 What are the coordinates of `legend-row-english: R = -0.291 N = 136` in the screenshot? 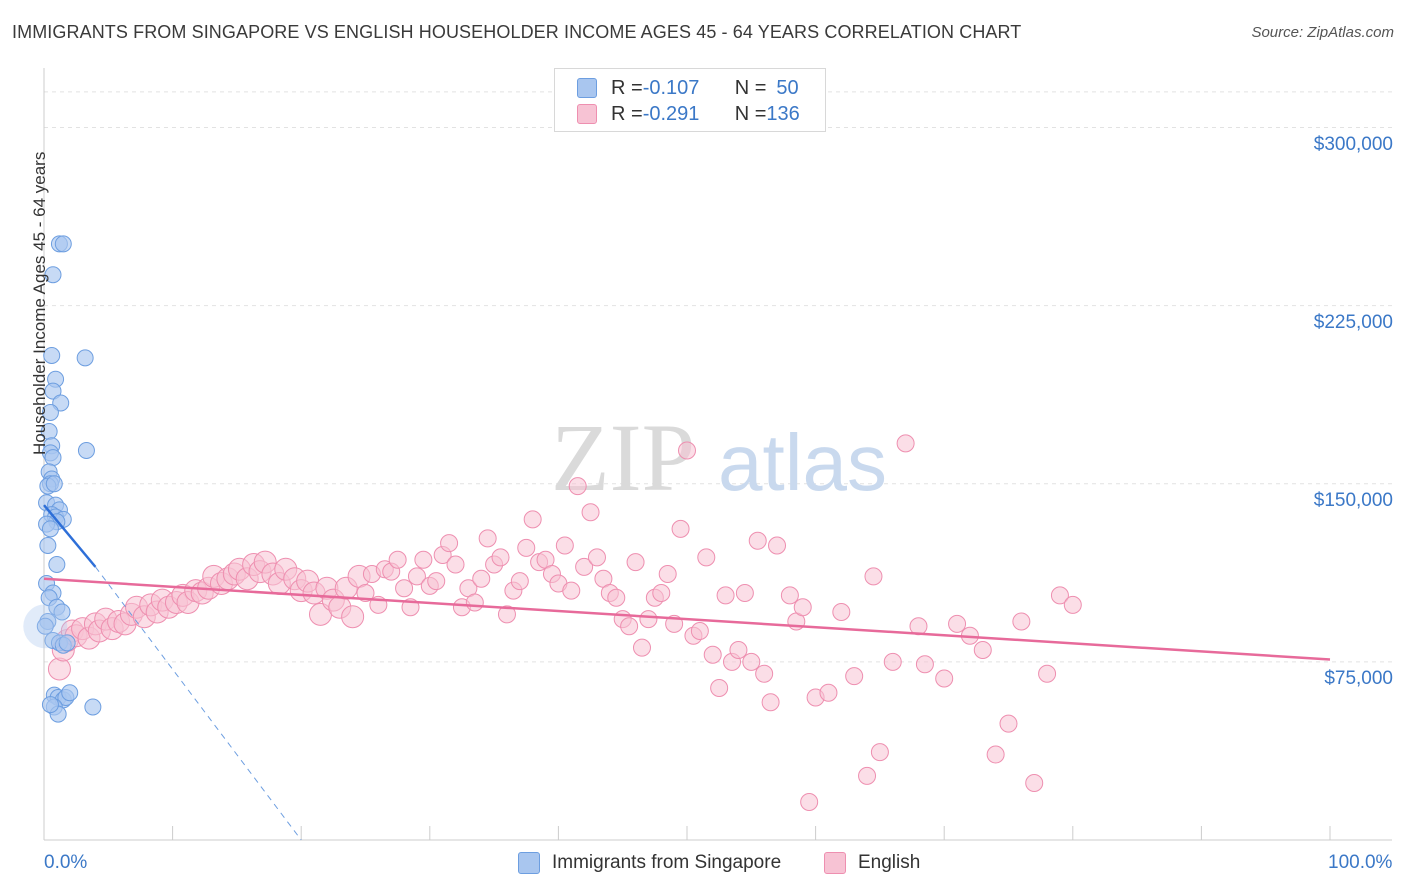 It's located at (688, 114).